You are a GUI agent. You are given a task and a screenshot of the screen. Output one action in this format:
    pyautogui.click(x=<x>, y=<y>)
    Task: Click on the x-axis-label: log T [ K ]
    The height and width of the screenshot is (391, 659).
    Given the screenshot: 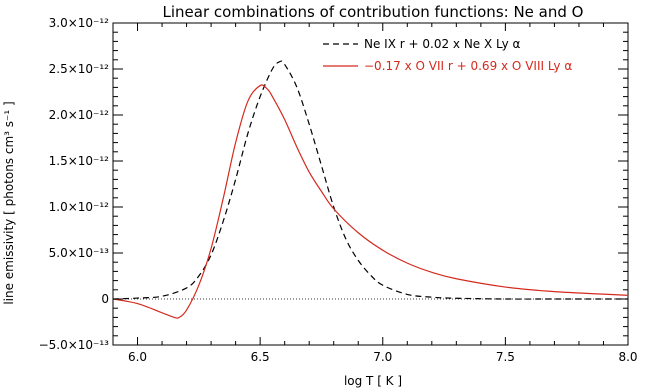 What is the action you would take?
    pyautogui.click(x=373, y=381)
    